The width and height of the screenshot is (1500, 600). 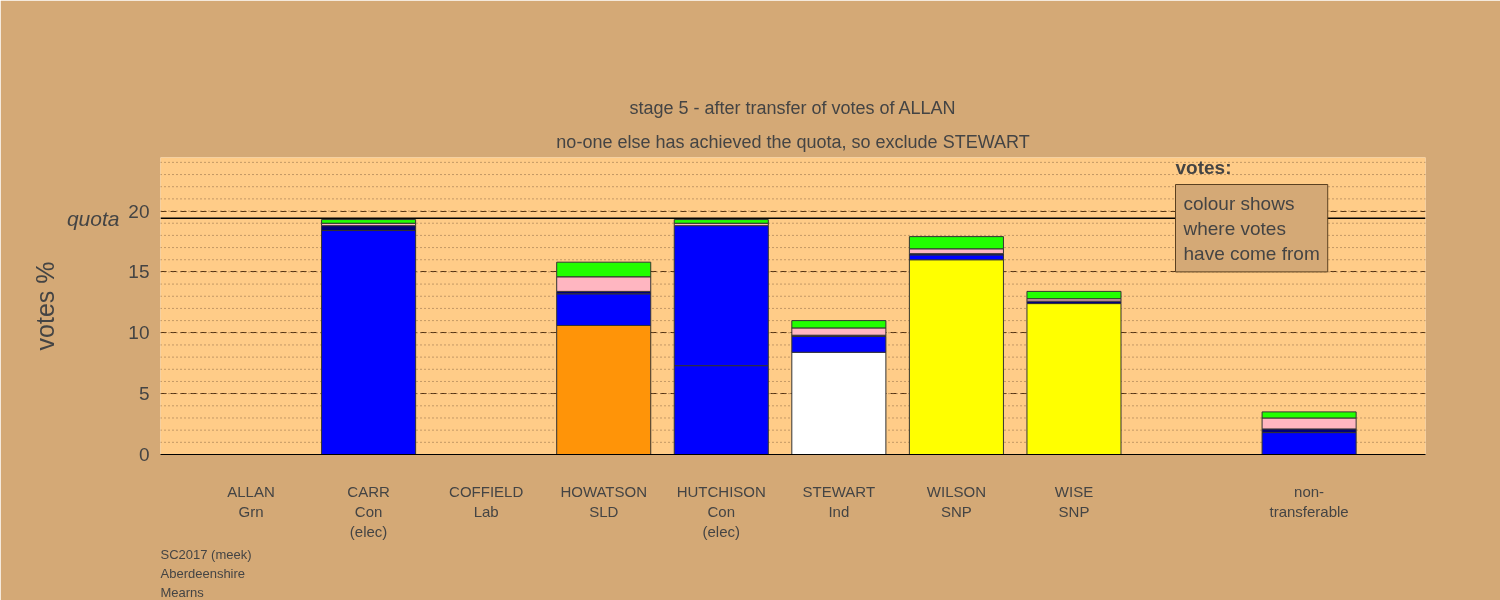 I want to click on y-tick-label: 10, so click(x=139, y=333).